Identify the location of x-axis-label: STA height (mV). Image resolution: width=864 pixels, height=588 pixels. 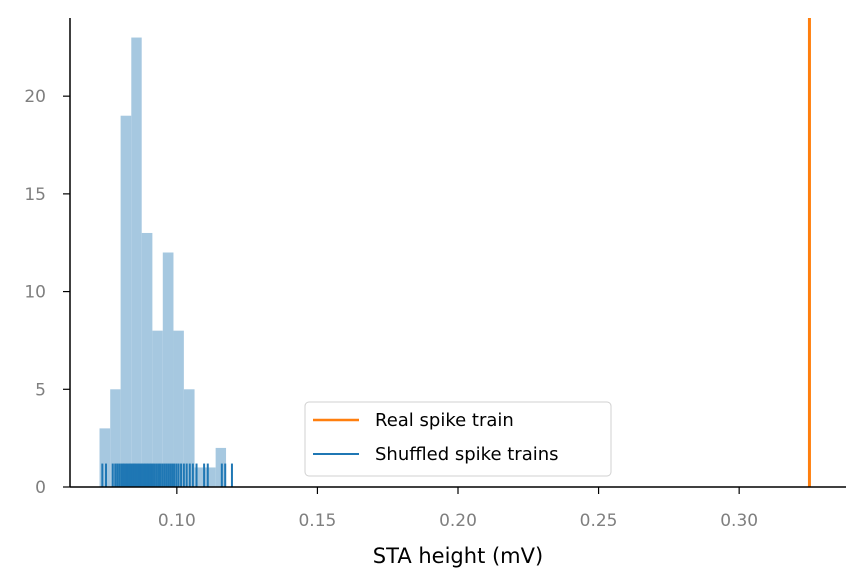
(458, 556).